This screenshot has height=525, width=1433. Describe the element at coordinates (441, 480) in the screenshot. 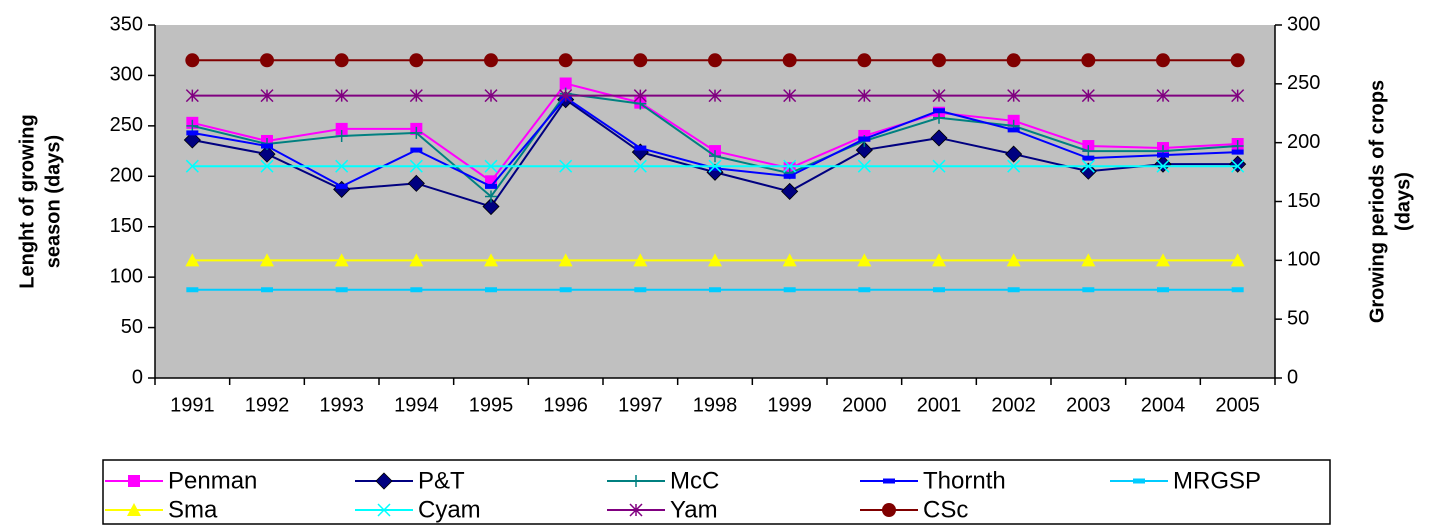

I see `legend-label: P&T` at that location.